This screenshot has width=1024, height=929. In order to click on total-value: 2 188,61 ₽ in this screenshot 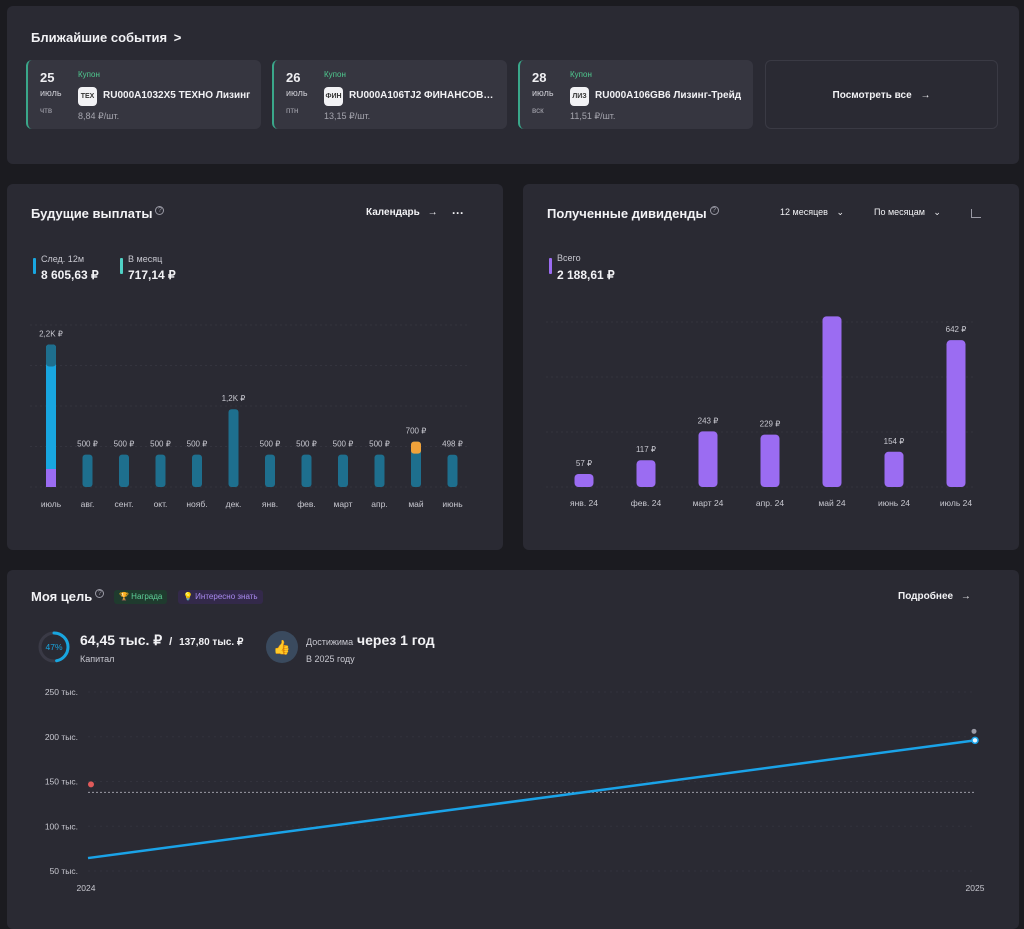, I will do `click(586, 275)`.